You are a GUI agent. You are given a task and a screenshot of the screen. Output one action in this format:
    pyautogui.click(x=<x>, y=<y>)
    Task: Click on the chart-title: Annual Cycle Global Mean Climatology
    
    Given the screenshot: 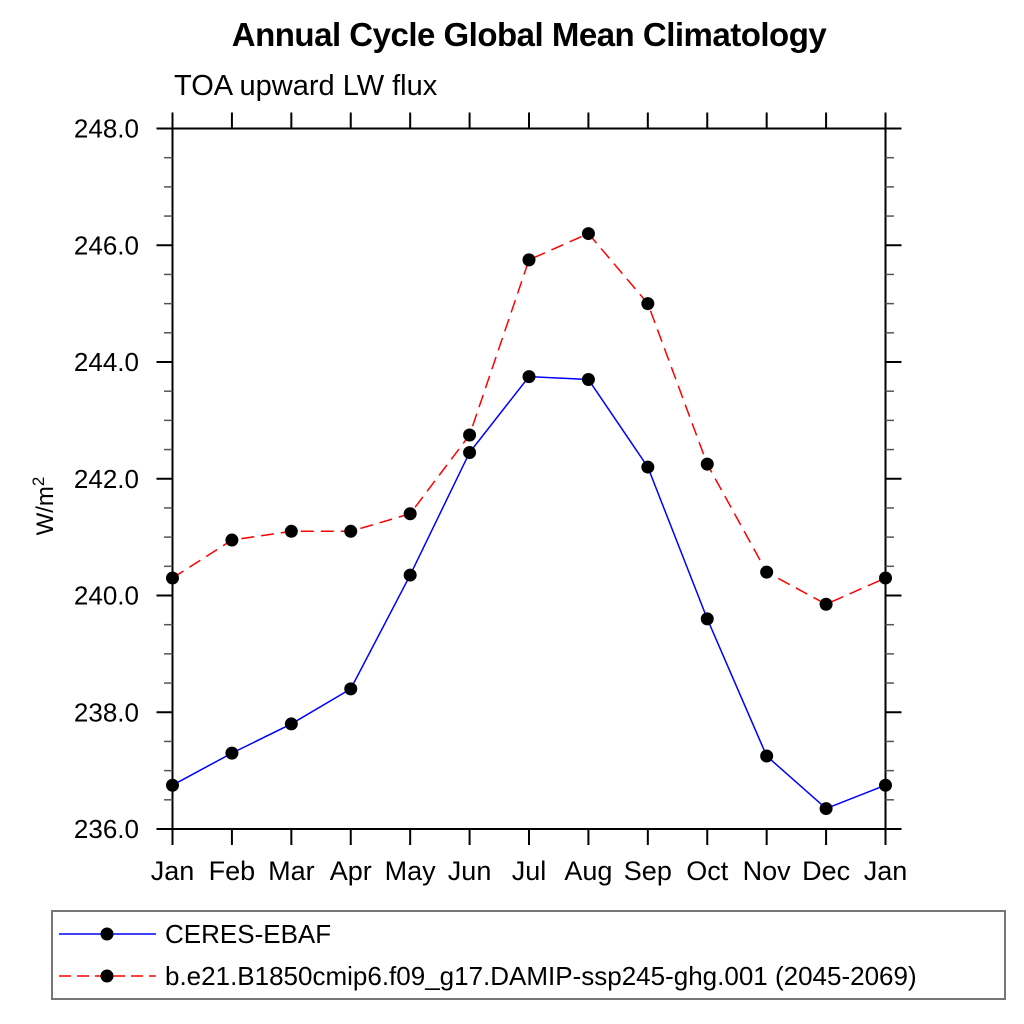 What is the action you would take?
    pyautogui.click(x=529, y=34)
    